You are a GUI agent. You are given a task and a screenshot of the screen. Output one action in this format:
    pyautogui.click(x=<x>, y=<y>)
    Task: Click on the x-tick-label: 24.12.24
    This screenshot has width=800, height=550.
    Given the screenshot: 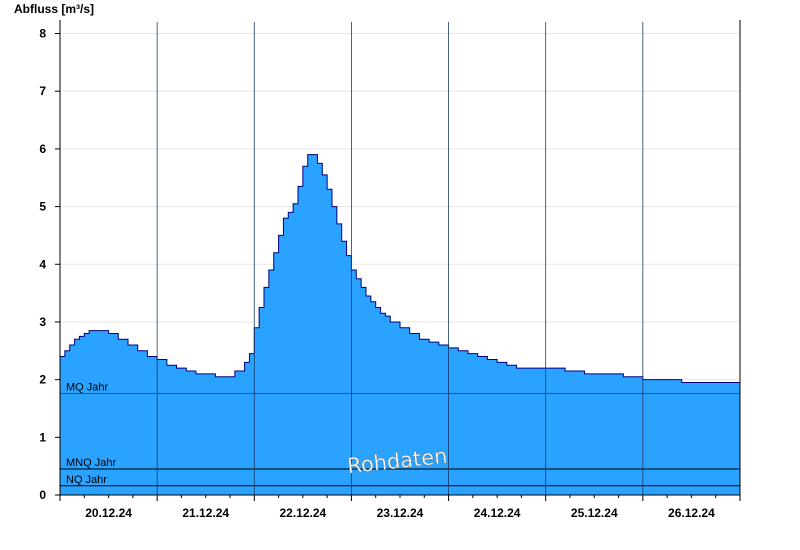 What is the action you would take?
    pyautogui.click(x=497, y=513)
    